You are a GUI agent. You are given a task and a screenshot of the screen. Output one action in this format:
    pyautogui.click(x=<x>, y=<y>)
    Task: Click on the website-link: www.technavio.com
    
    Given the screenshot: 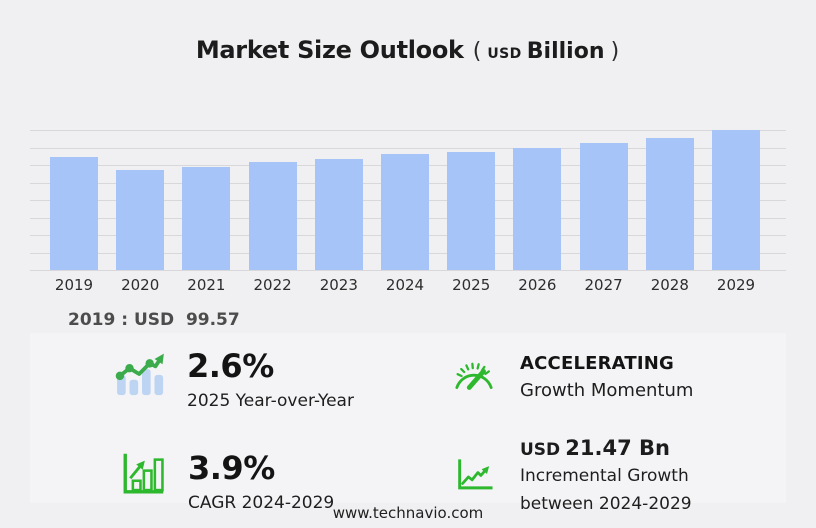 What is the action you would take?
    pyautogui.click(x=408, y=513)
    